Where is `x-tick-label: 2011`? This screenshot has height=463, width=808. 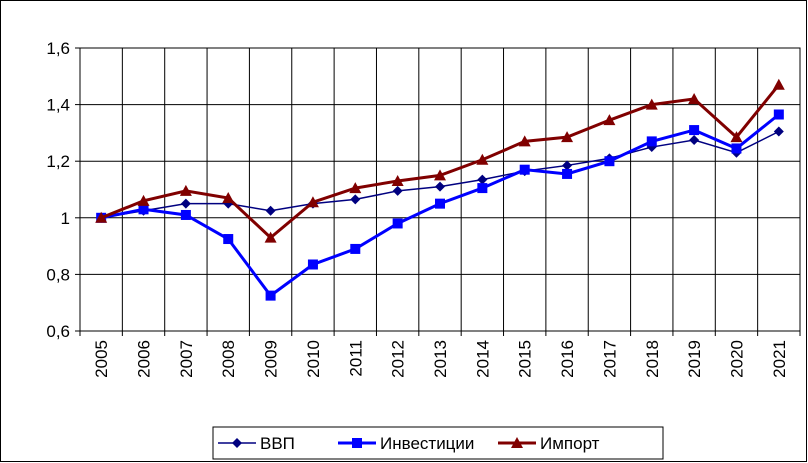
x-tick-label: 2011 is located at coordinates (355, 358).